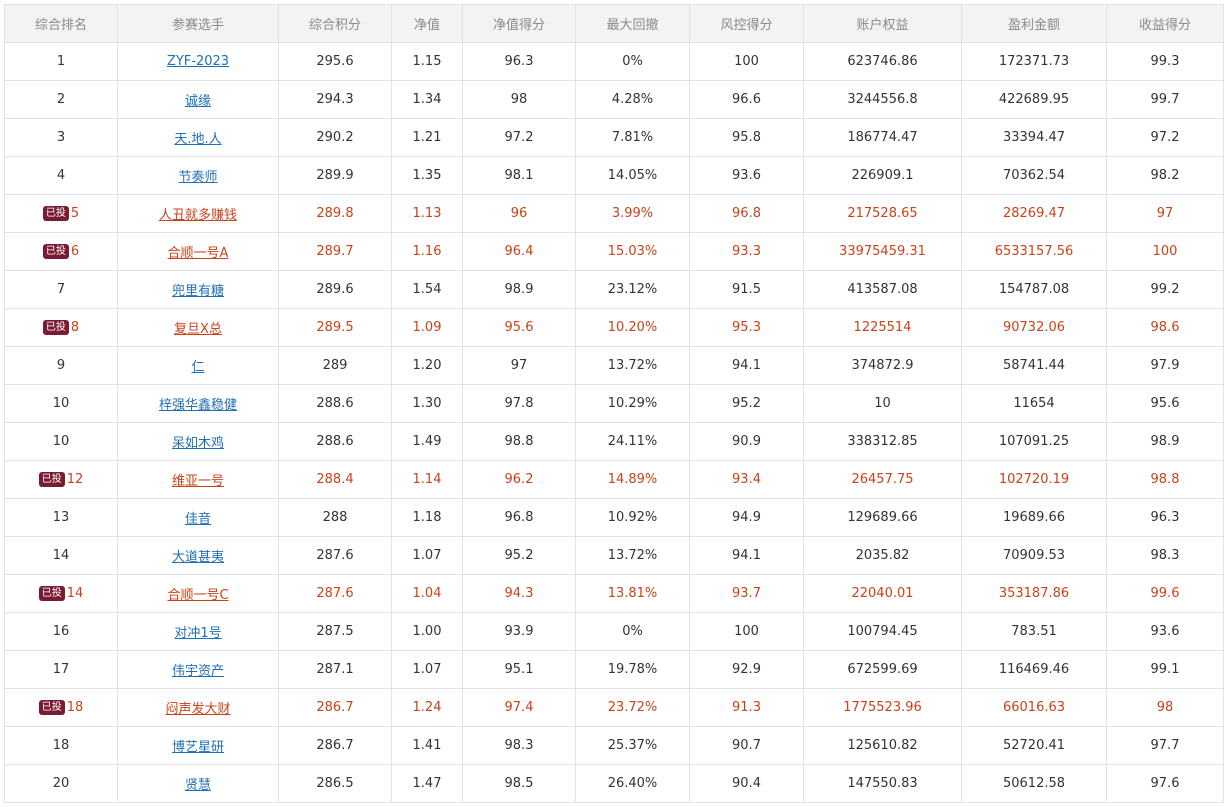  What do you see at coordinates (335, 365) in the screenshot?
I see `cell-score: 289` at bounding box center [335, 365].